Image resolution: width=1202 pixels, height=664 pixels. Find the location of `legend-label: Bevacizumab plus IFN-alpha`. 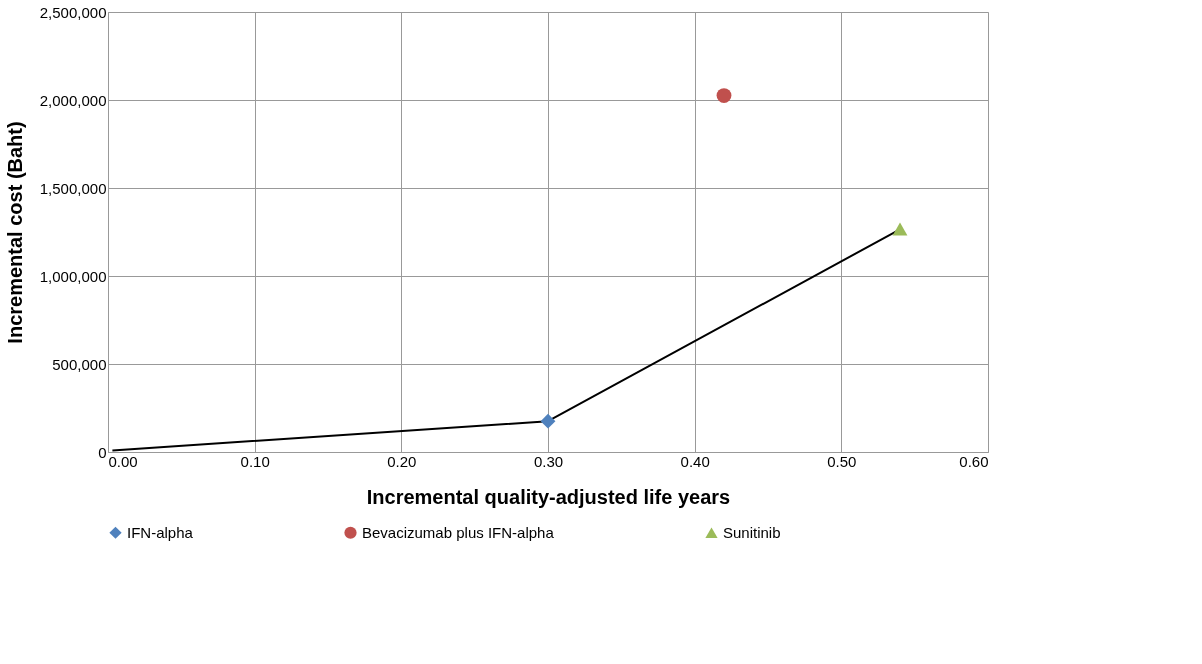

legend-label: Bevacizumab plus IFN-alpha is located at coordinates (458, 532).